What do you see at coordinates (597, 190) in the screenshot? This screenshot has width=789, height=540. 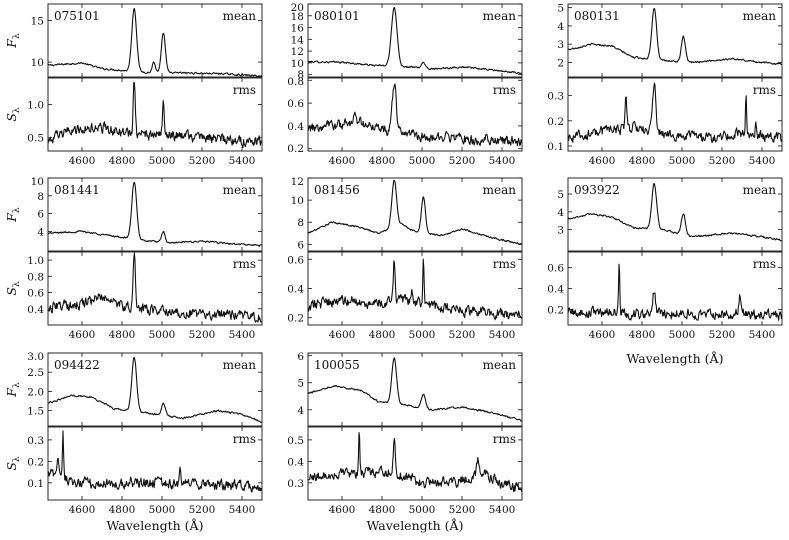 I see `object-name-label: 093922` at bounding box center [597, 190].